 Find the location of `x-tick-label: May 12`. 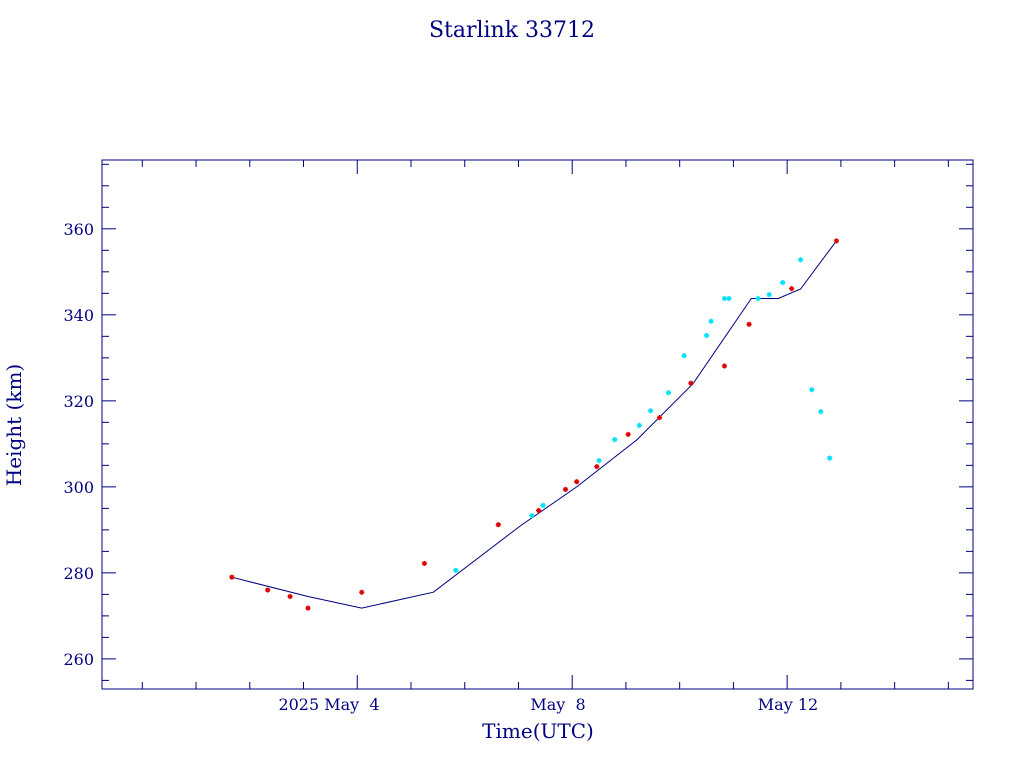

x-tick-label: May 12 is located at coordinates (788, 704).